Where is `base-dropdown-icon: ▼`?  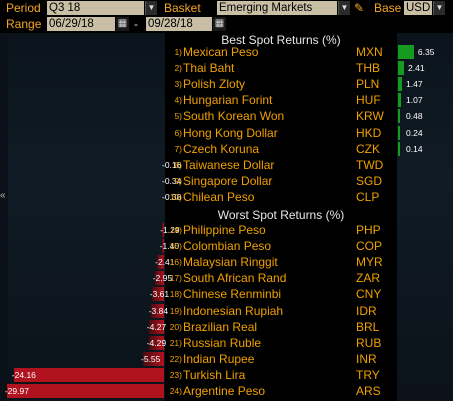 base-dropdown-icon: ▼ is located at coordinates (439, 8).